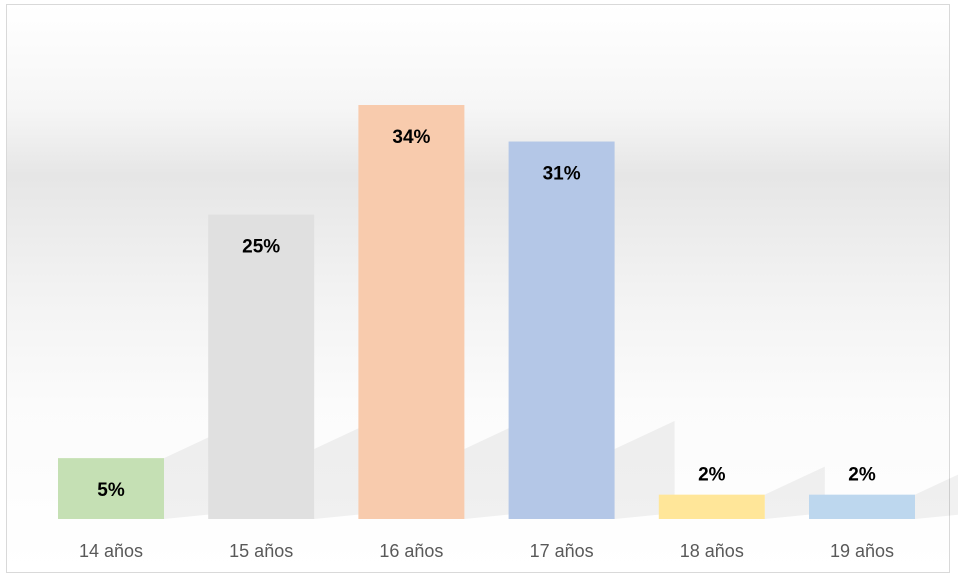 The width and height of the screenshot is (958, 577). Describe the element at coordinates (261, 247) in the screenshot. I see `data-label: 25%` at that location.